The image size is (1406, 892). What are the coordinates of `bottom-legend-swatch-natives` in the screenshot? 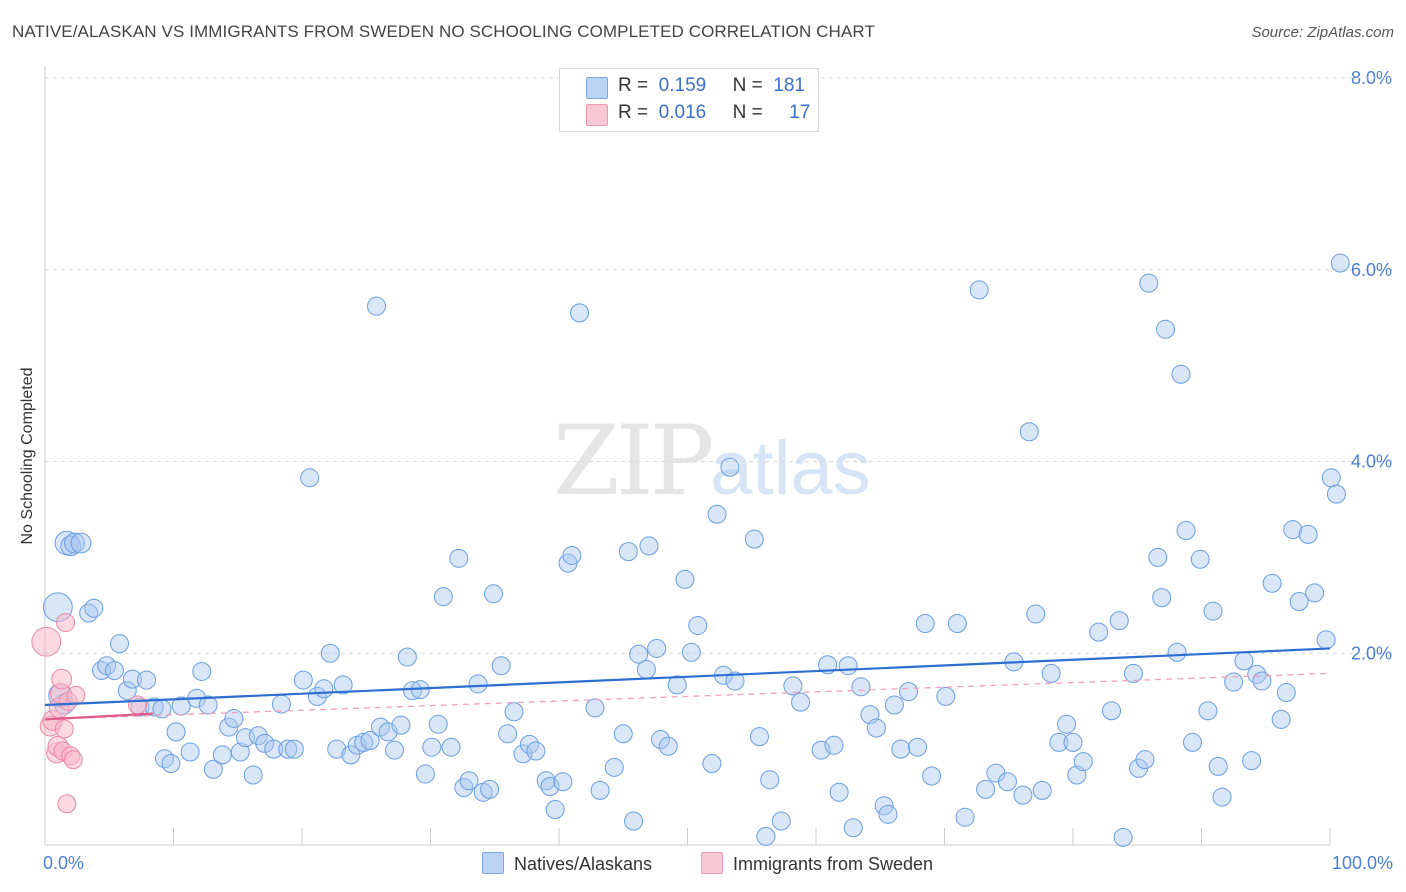 It's located at (493, 863).